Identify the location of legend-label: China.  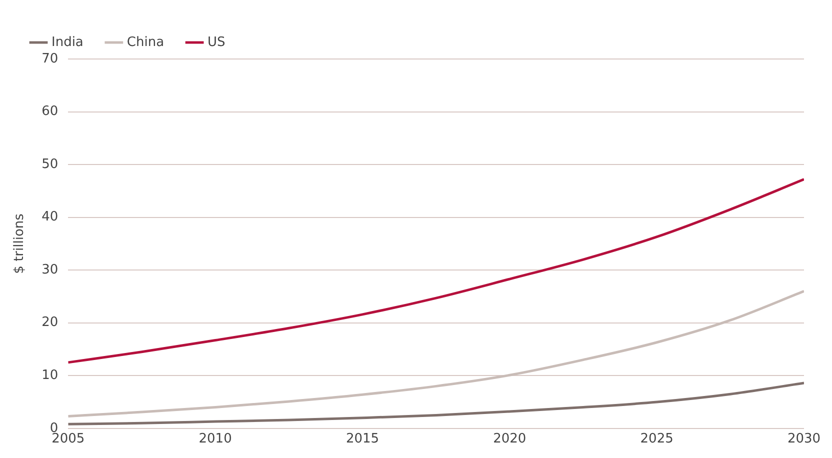
(145, 42).